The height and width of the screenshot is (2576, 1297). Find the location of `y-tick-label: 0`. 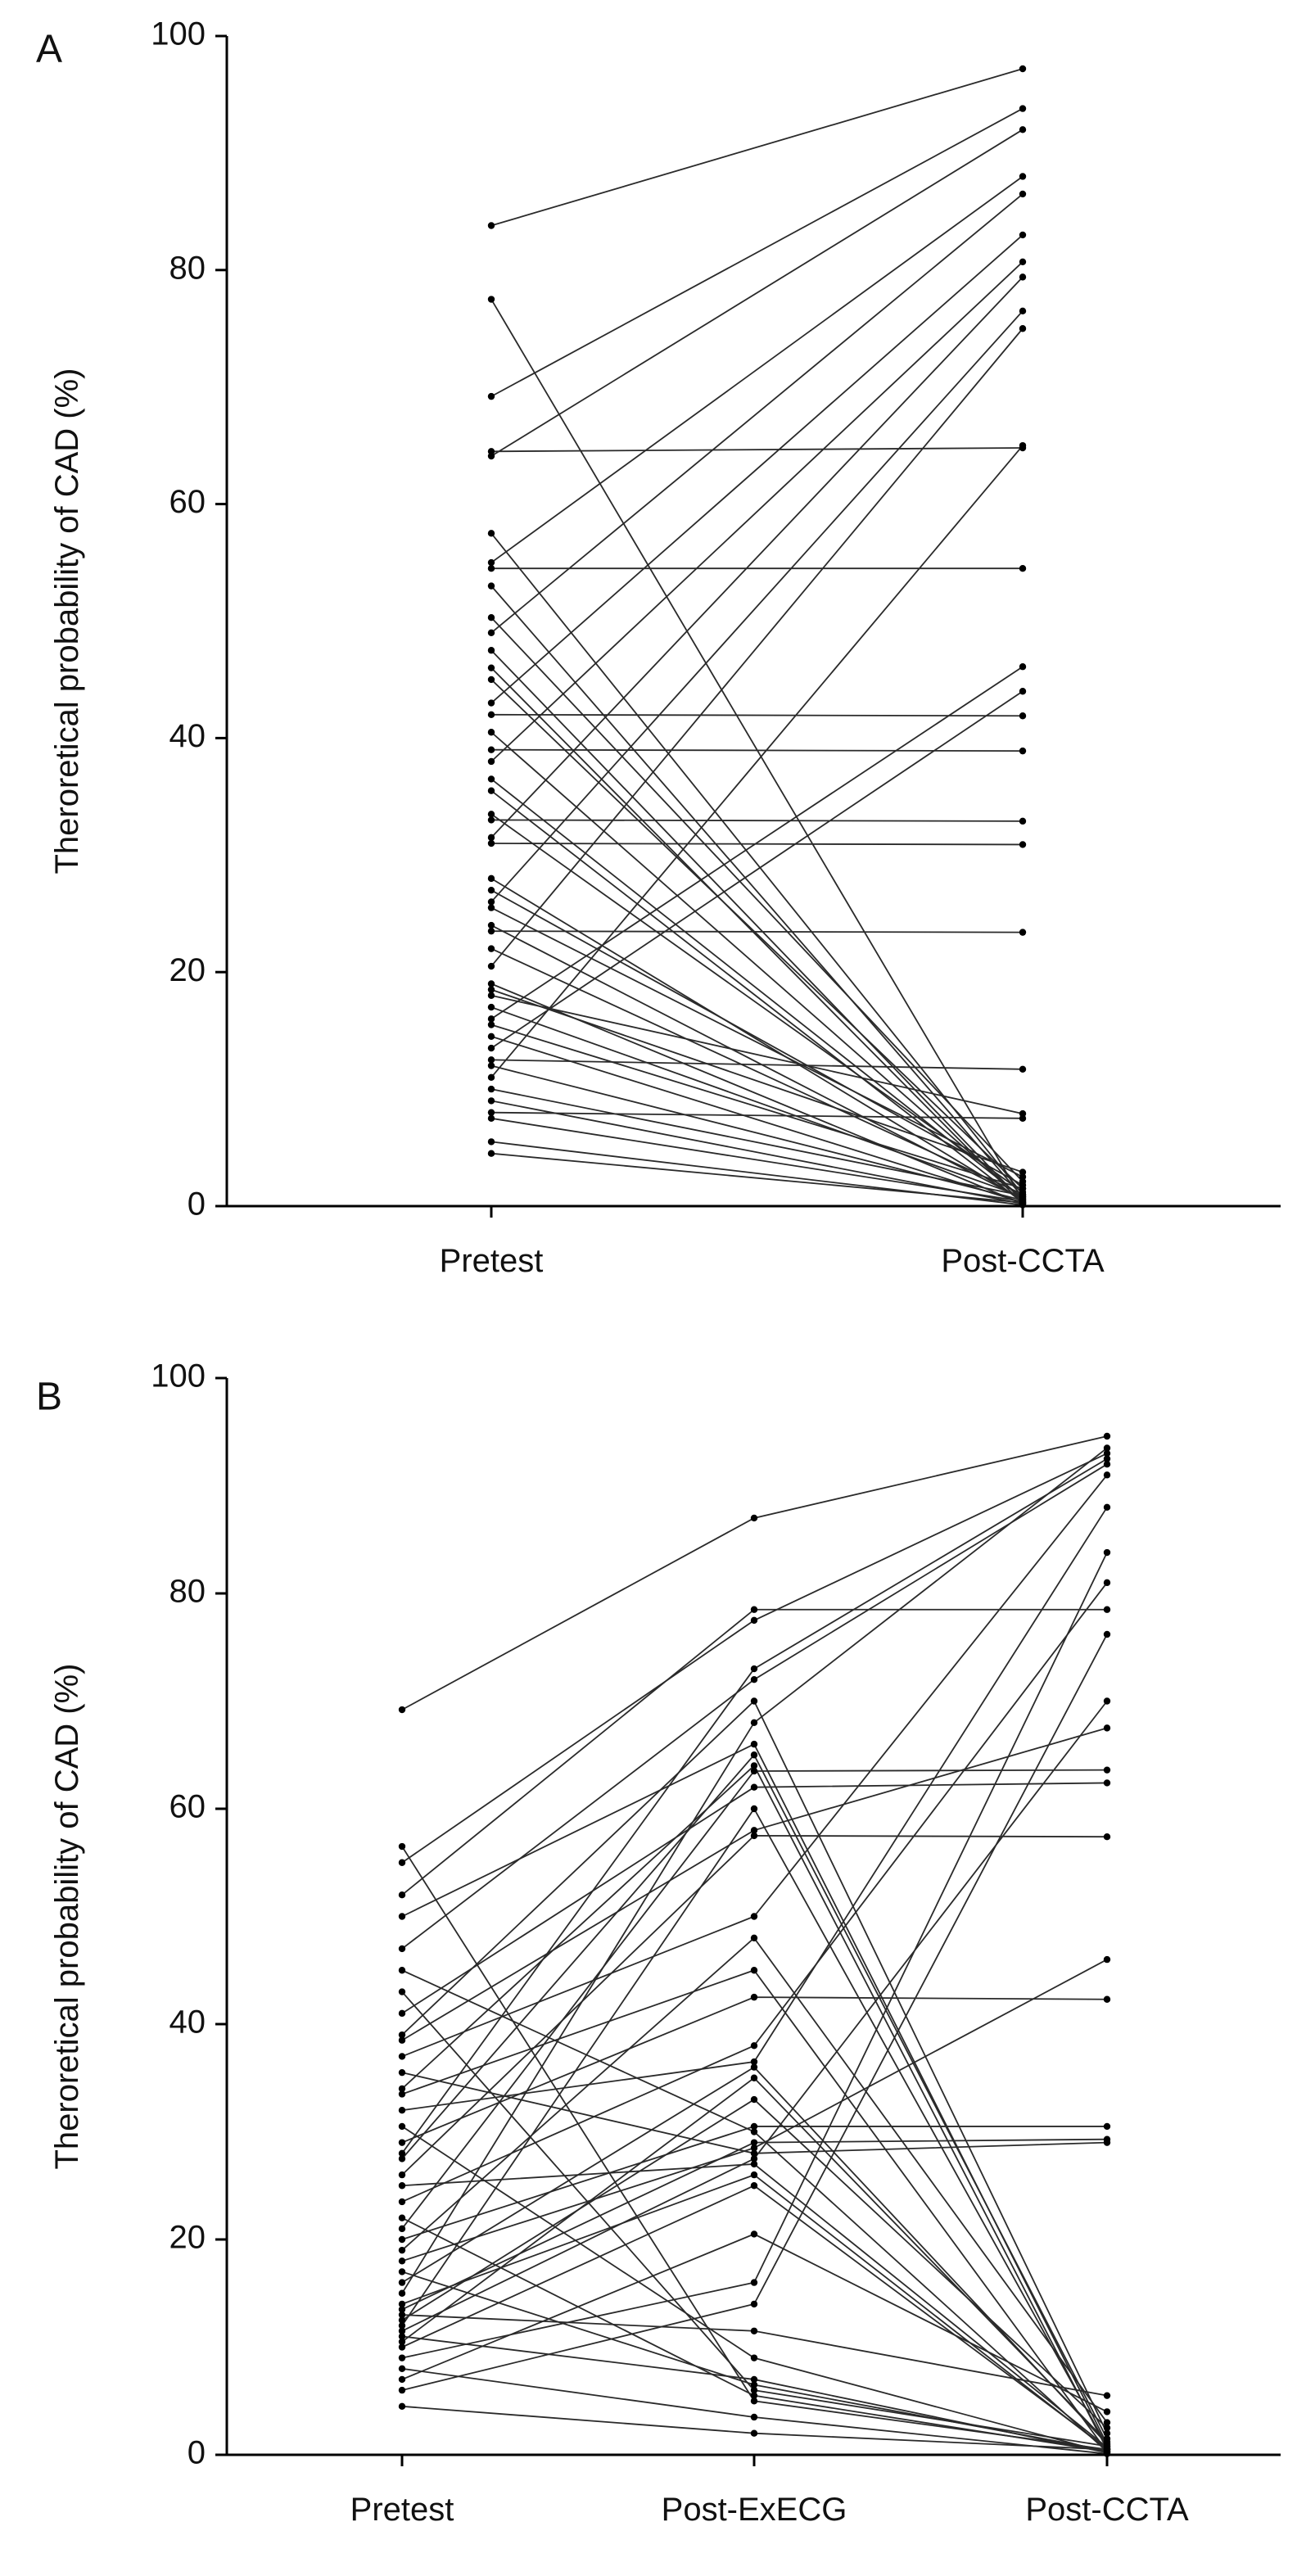

y-tick-label: 0 is located at coordinates (197, 2453).